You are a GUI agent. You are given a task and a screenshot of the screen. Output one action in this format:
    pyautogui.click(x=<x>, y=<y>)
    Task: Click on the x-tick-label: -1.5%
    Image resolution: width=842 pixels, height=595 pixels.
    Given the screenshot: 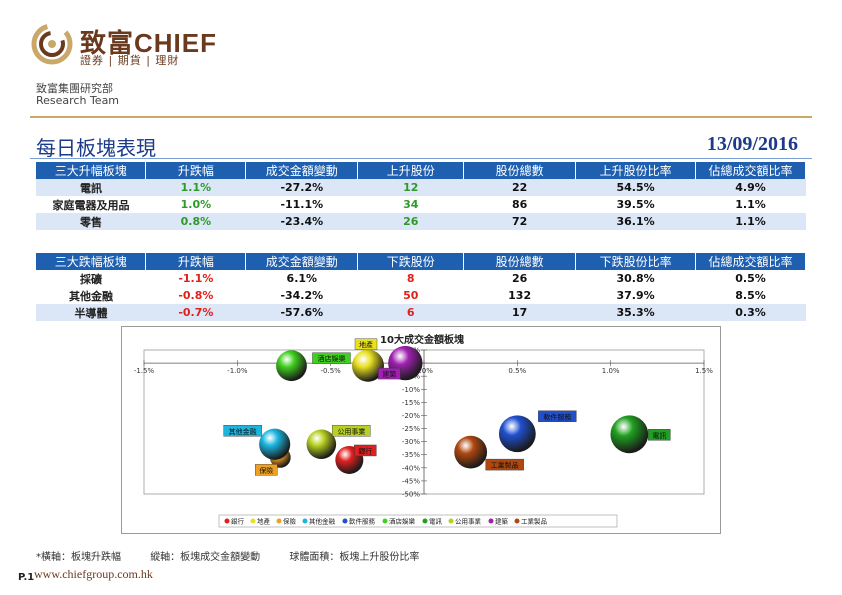 What is the action you would take?
    pyautogui.click(x=144, y=371)
    